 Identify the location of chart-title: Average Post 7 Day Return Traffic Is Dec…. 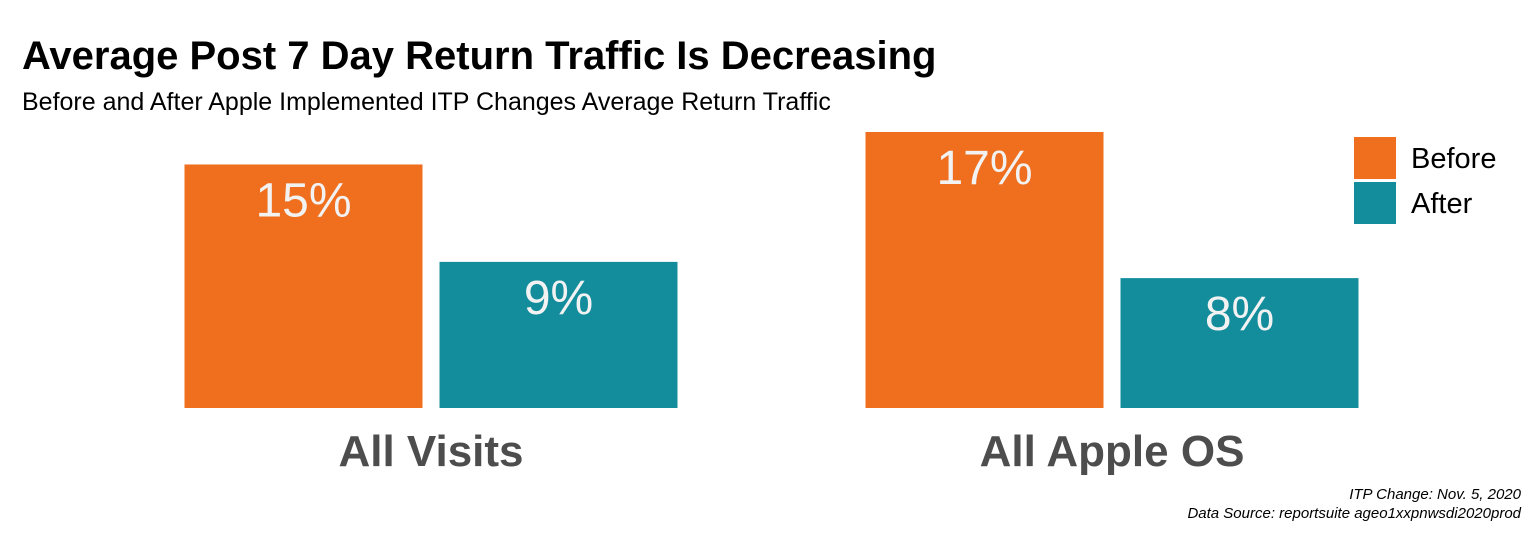
(479, 56).